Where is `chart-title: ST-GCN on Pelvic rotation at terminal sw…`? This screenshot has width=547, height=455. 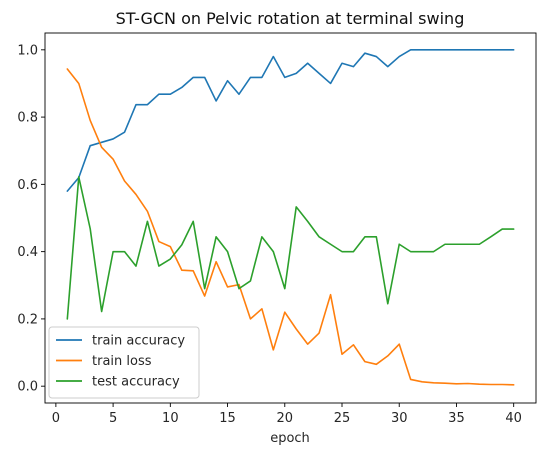 chart-title: ST-GCN on Pelvic rotation at terminal sw… is located at coordinates (290, 18).